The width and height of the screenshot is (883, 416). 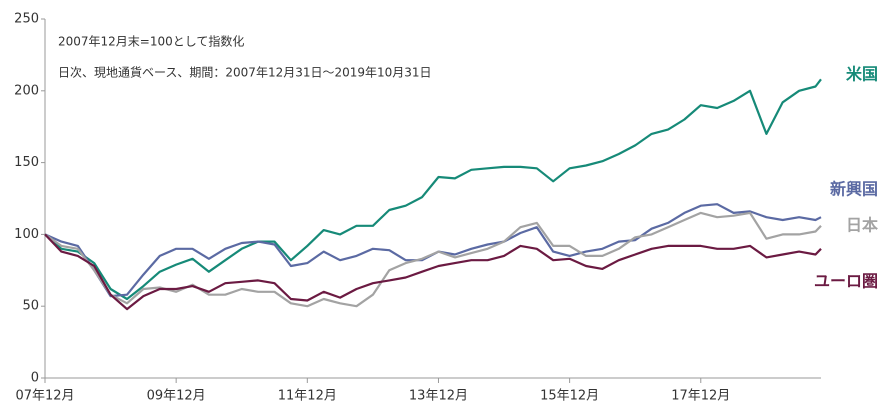 What do you see at coordinates (700, 396) in the screenshot?
I see `x-tick-label: 17年12月` at bounding box center [700, 396].